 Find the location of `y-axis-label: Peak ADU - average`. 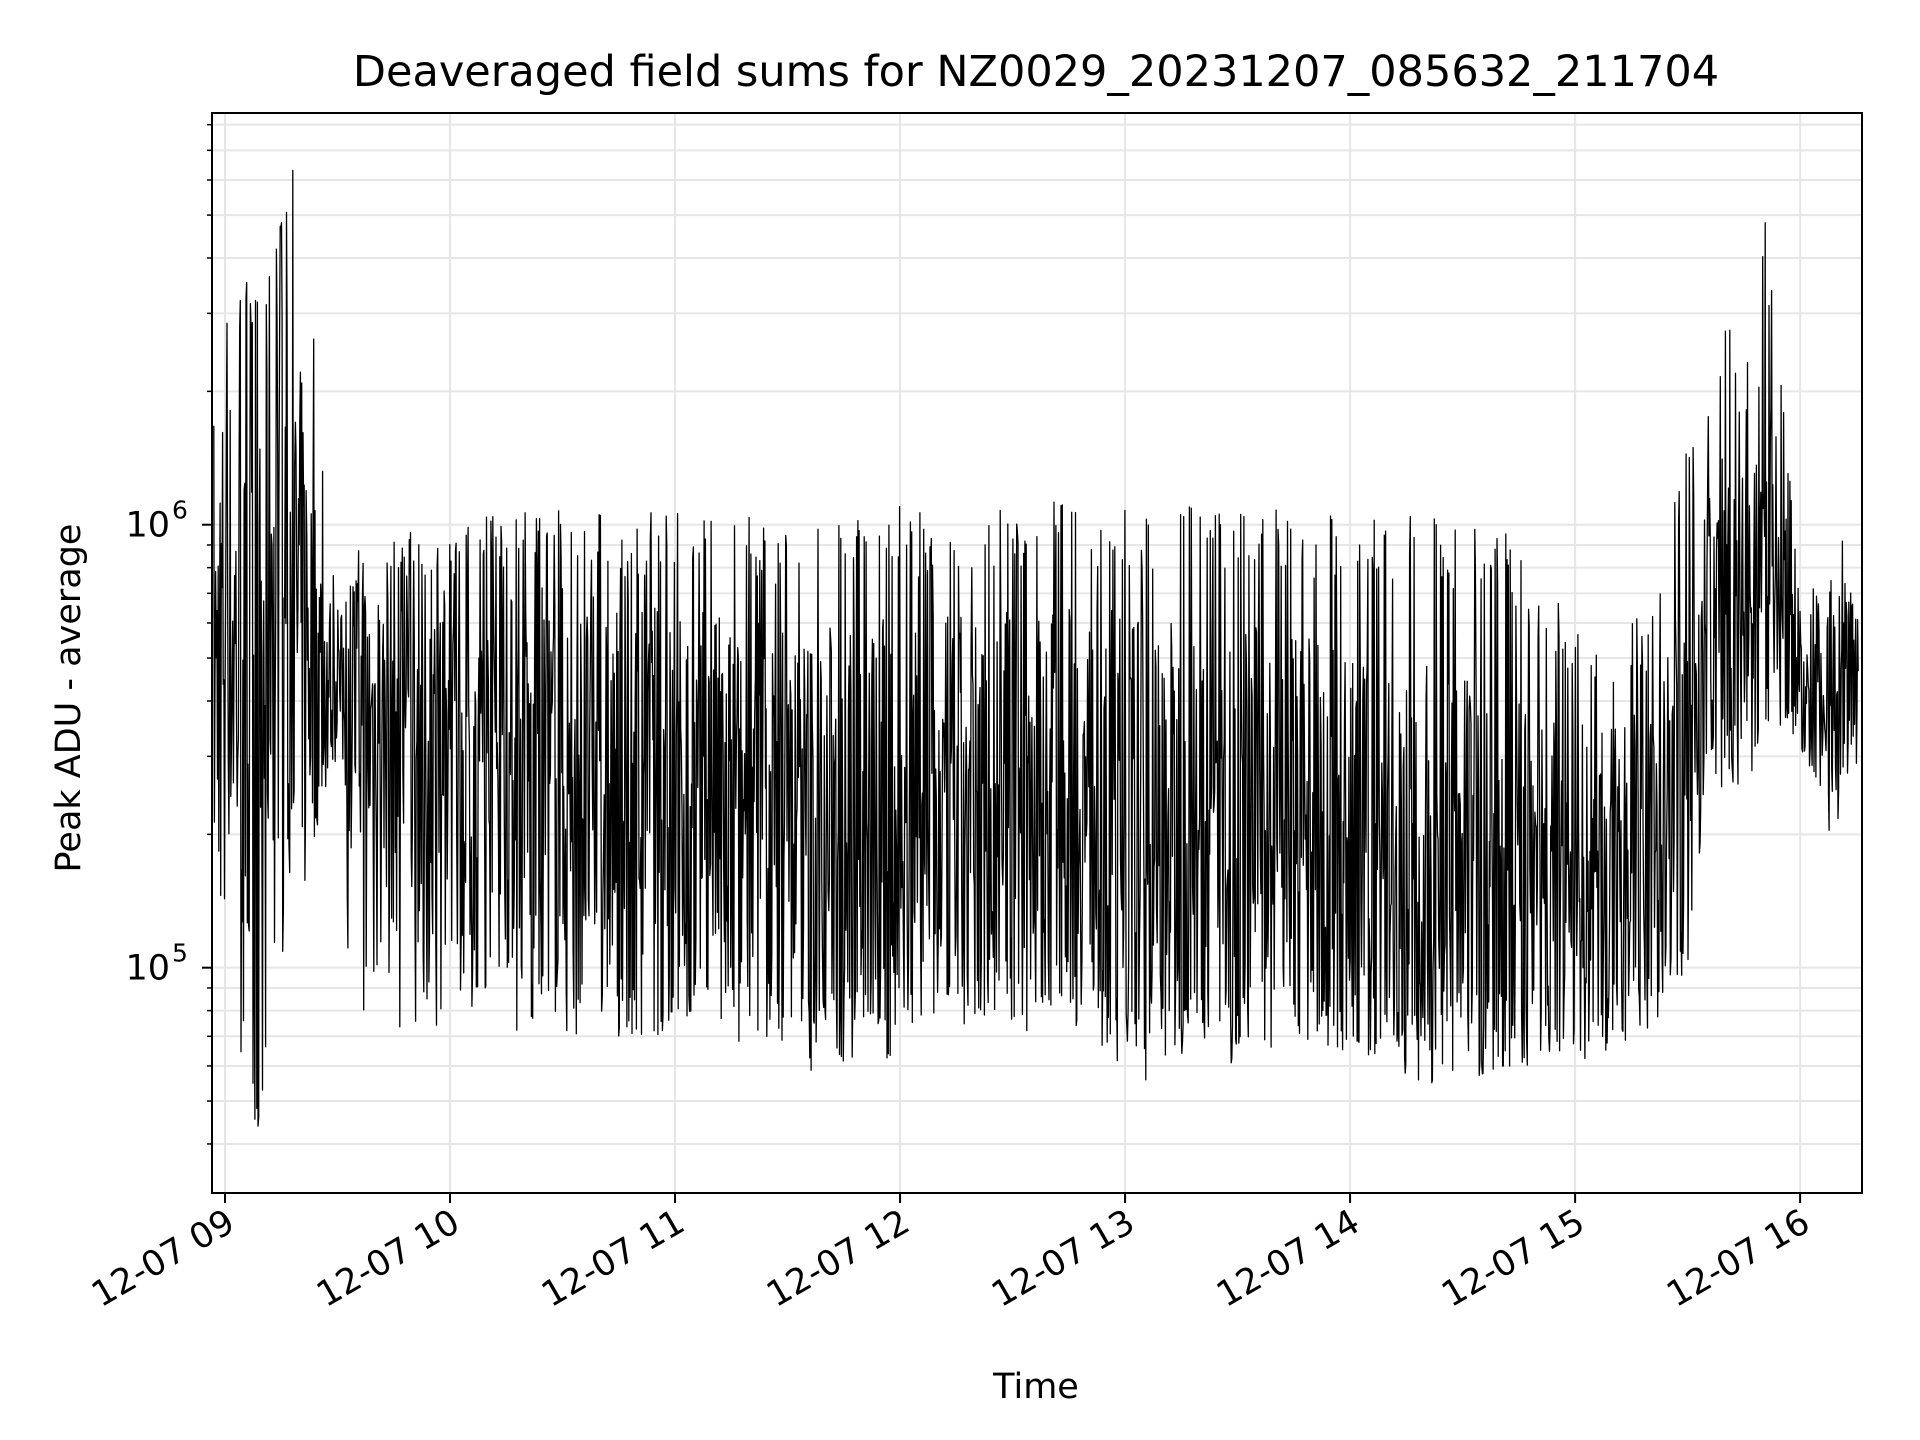

y-axis-label: Peak ADU - average is located at coordinates (69, 698).